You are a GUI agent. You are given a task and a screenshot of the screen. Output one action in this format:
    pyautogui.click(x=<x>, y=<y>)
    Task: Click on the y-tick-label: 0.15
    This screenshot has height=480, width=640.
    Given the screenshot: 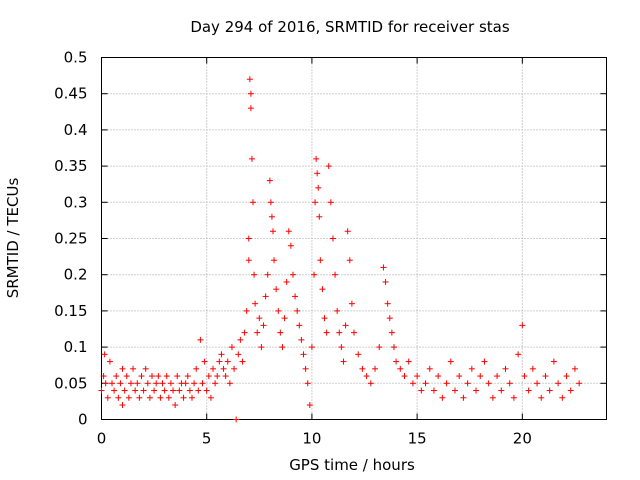 What is the action you would take?
    pyautogui.click(x=70, y=311)
    